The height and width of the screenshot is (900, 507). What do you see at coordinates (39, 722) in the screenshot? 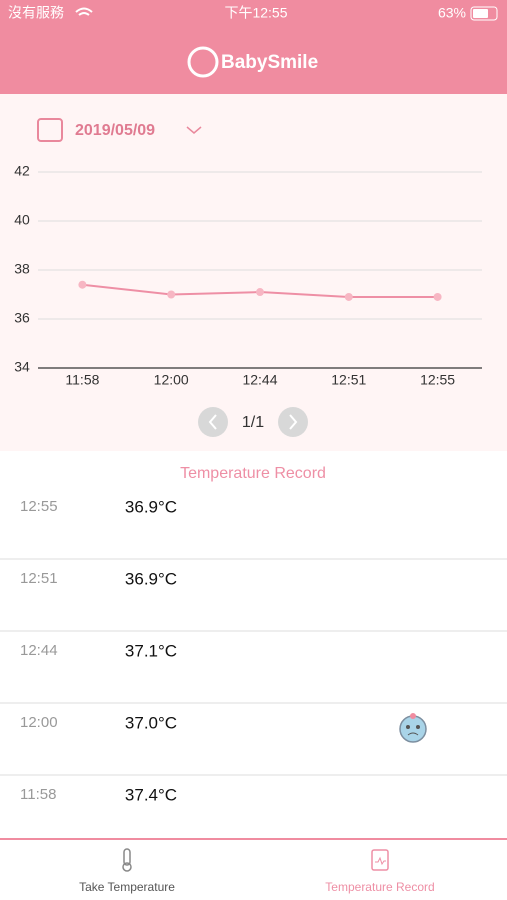
I see `record-time: 12:00` at bounding box center [39, 722].